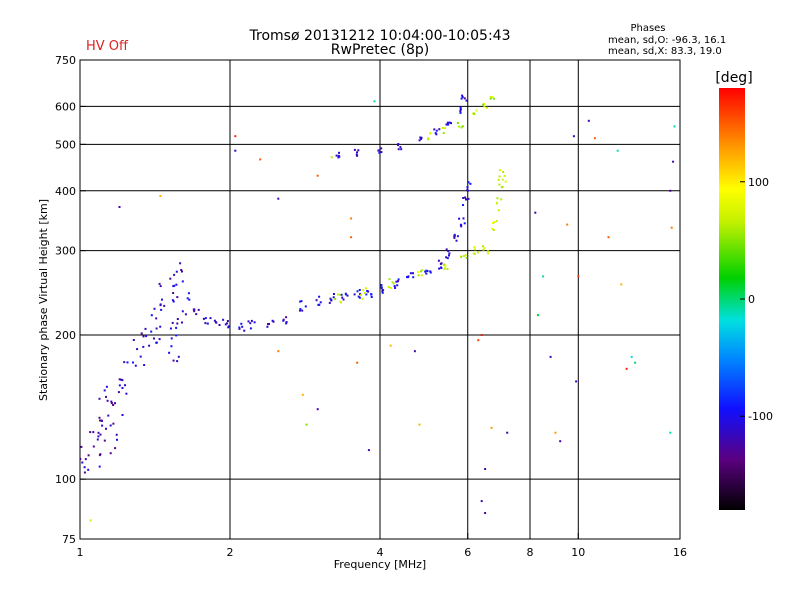  Describe the element at coordinates (65, 144) in the screenshot. I see `y-tick-label: 500` at that location.